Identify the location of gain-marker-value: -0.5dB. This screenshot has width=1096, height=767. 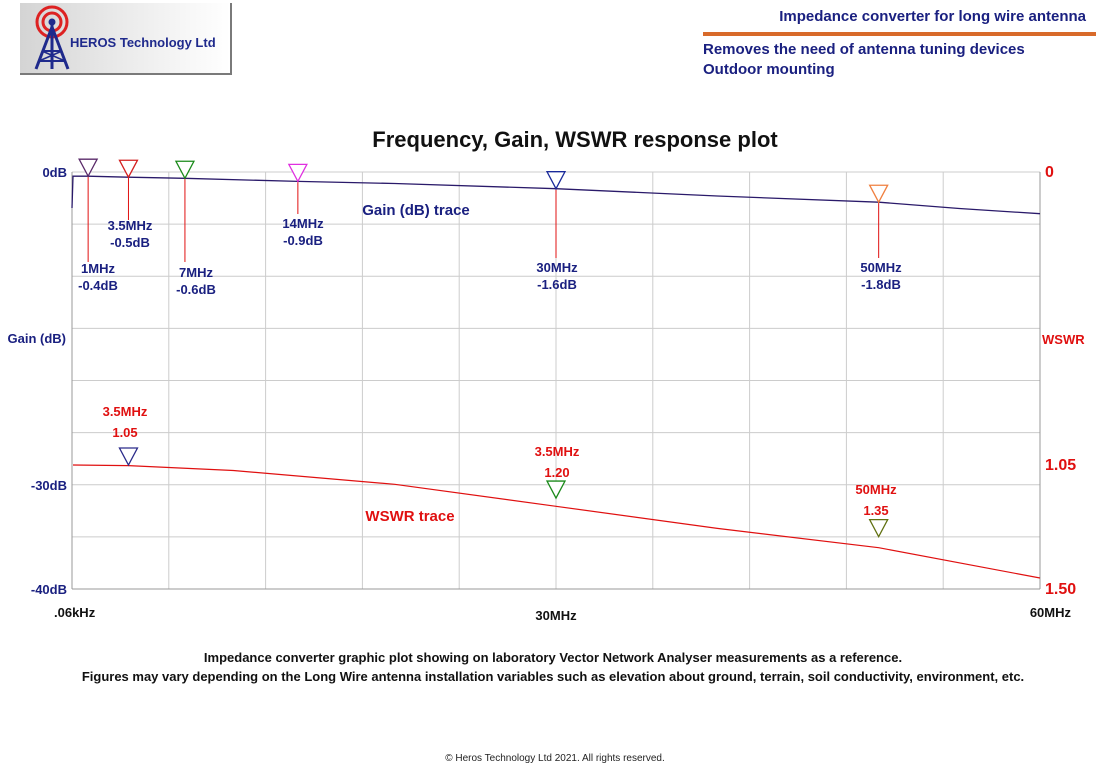
(130, 242).